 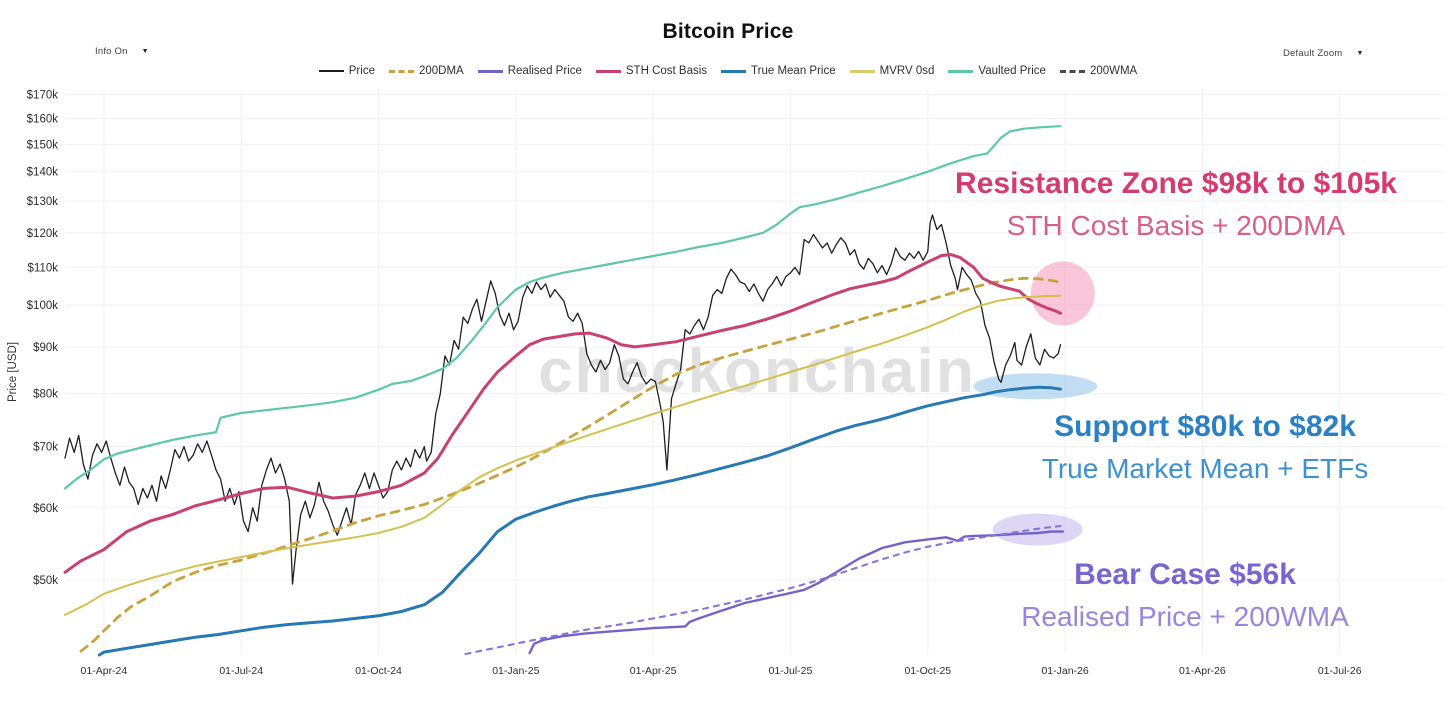 I want to click on legend-item-true-mean-price: True Mean Price, so click(x=778, y=71).